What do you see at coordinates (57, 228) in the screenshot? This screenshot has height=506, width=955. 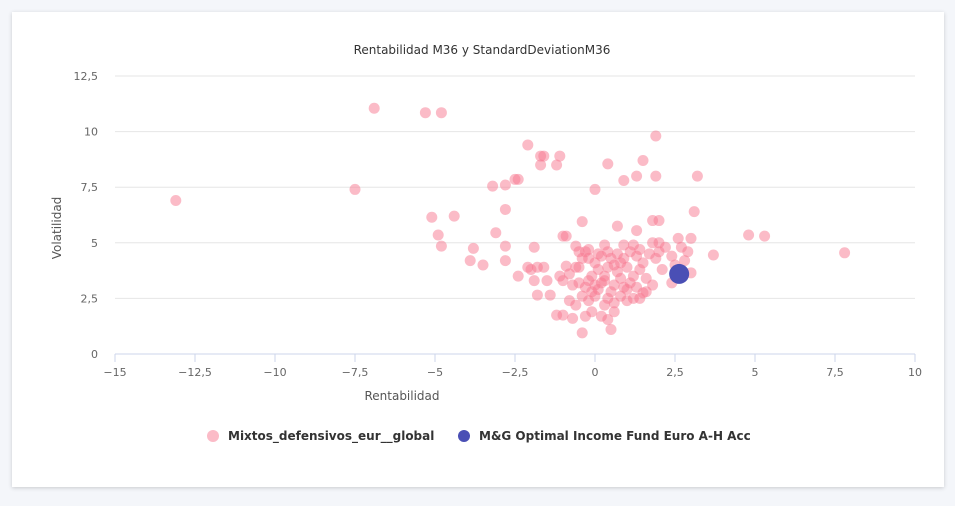 I see `y-axis-label: Volatilidad` at bounding box center [57, 228].